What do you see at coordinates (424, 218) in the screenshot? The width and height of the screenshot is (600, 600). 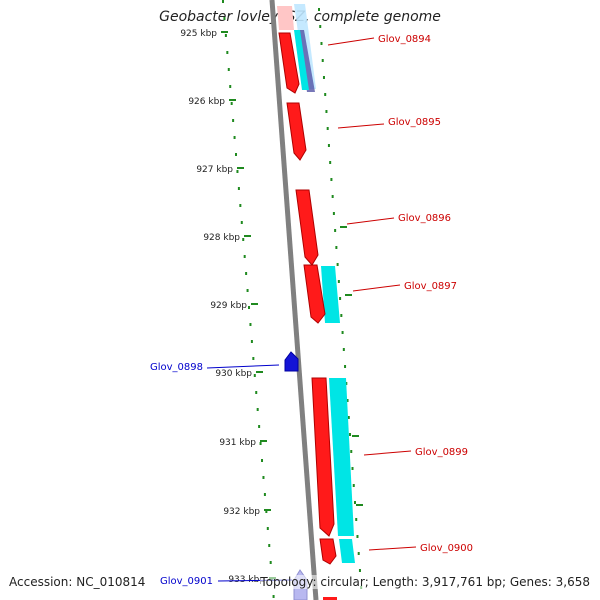 I see `gene-label: Glov_0896` at bounding box center [424, 218].